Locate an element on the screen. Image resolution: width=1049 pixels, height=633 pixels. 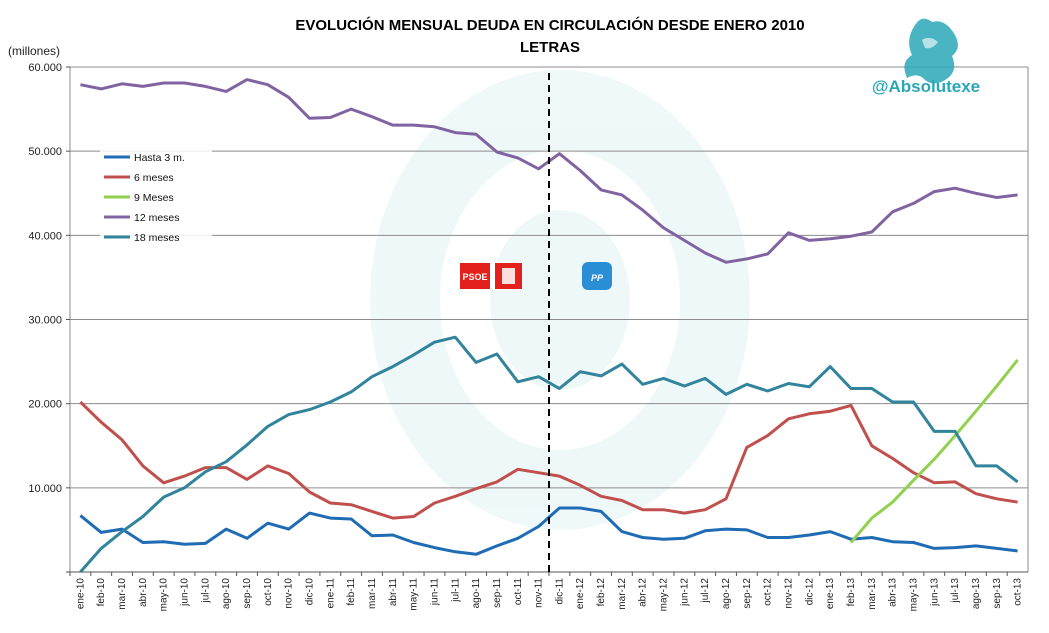
y-axis-ticks: 10.000 20.000 30.000 40.000 50.000 60.000 is located at coordinates (49, 317).